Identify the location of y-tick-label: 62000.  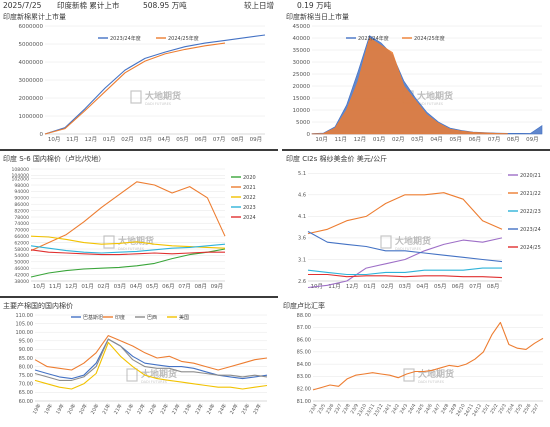
(21, 243).